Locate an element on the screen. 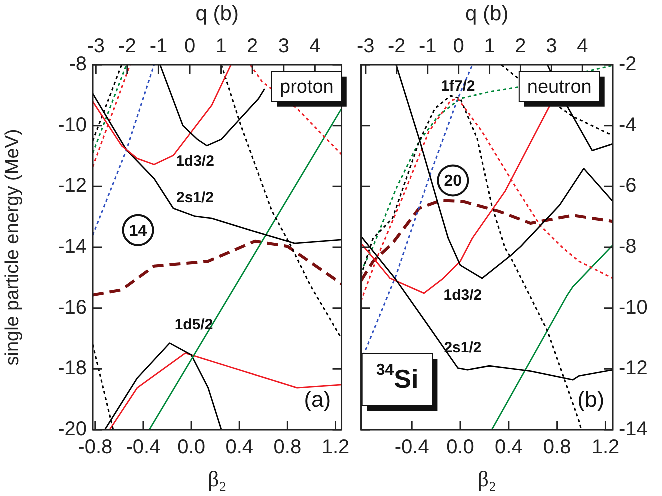  annotation: (b) is located at coordinates (591, 399).